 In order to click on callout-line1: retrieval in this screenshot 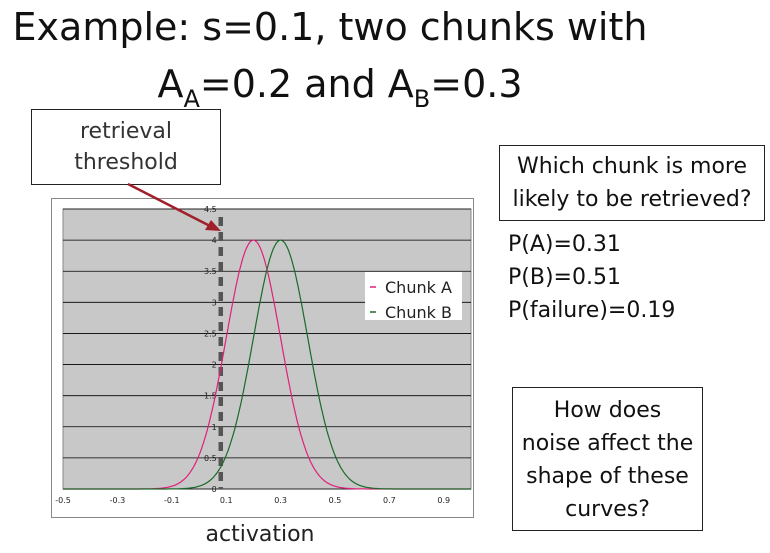, I will do `click(126, 131)`.